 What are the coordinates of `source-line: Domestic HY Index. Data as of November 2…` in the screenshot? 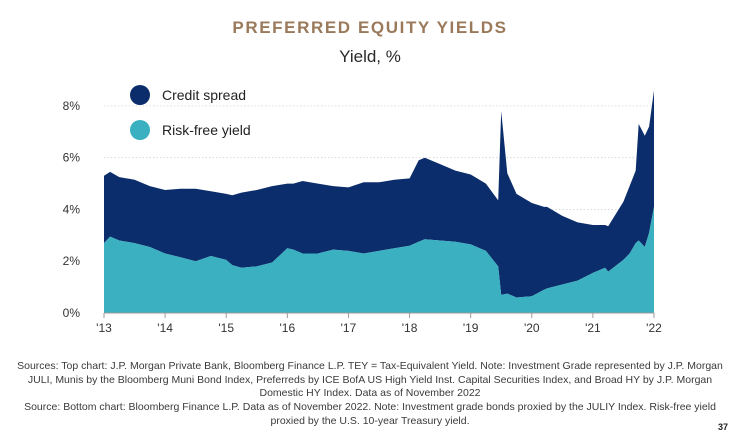 It's located at (370, 393).